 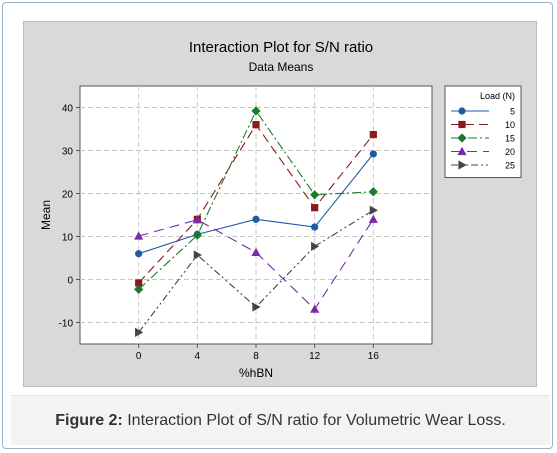 What do you see at coordinates (510, 139) in the screenshot?
I see `legend-label-15: 15` at bounding box center [510, 139].